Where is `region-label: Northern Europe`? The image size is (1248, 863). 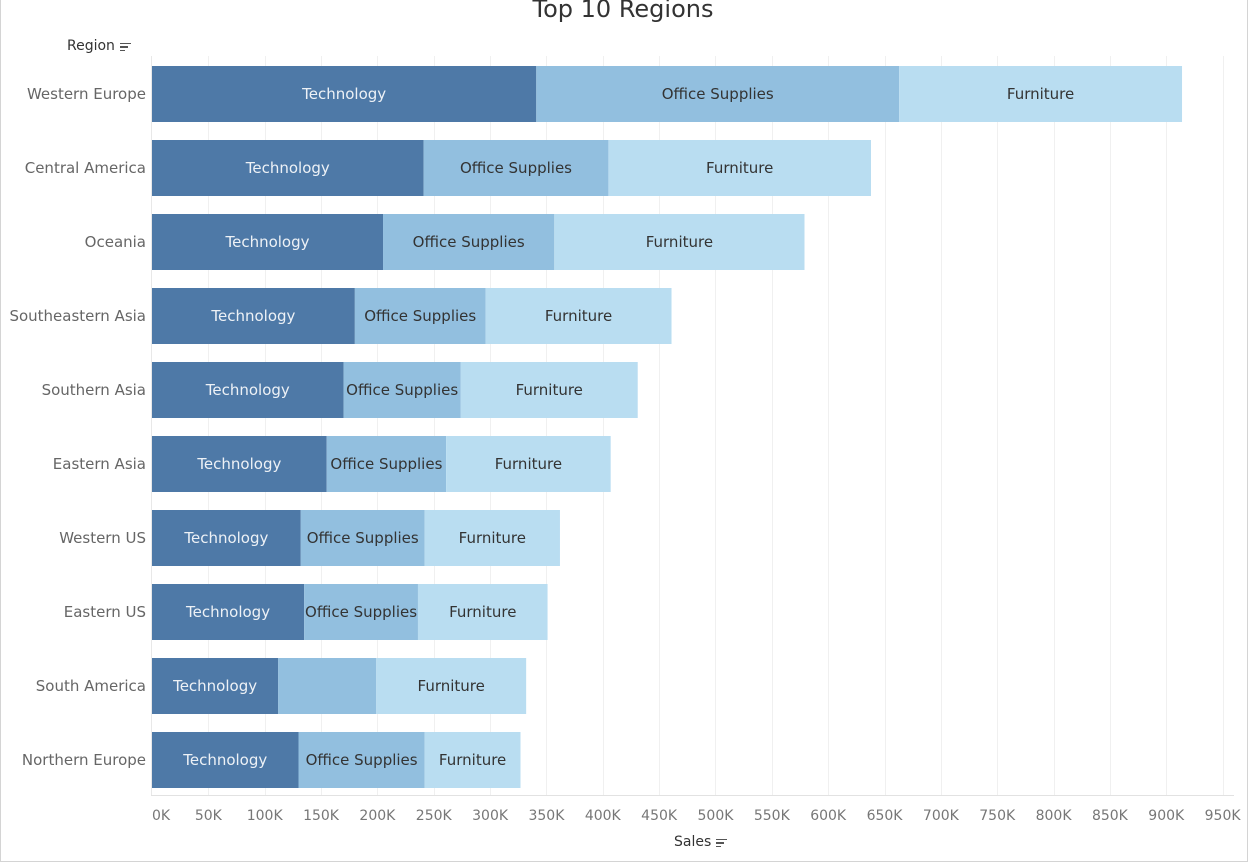 region-label: Northern Europe is located at coordinates (84, 760).